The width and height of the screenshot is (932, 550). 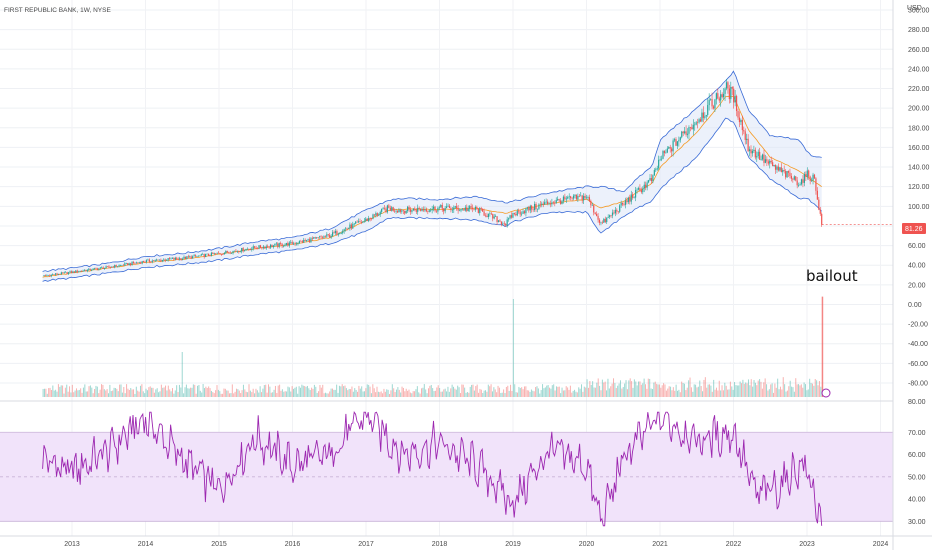 What do you see at coordinates (660, 544) in the screenshot?
I see `time-axis-tick: 2021` at bounding box center [660, 544].